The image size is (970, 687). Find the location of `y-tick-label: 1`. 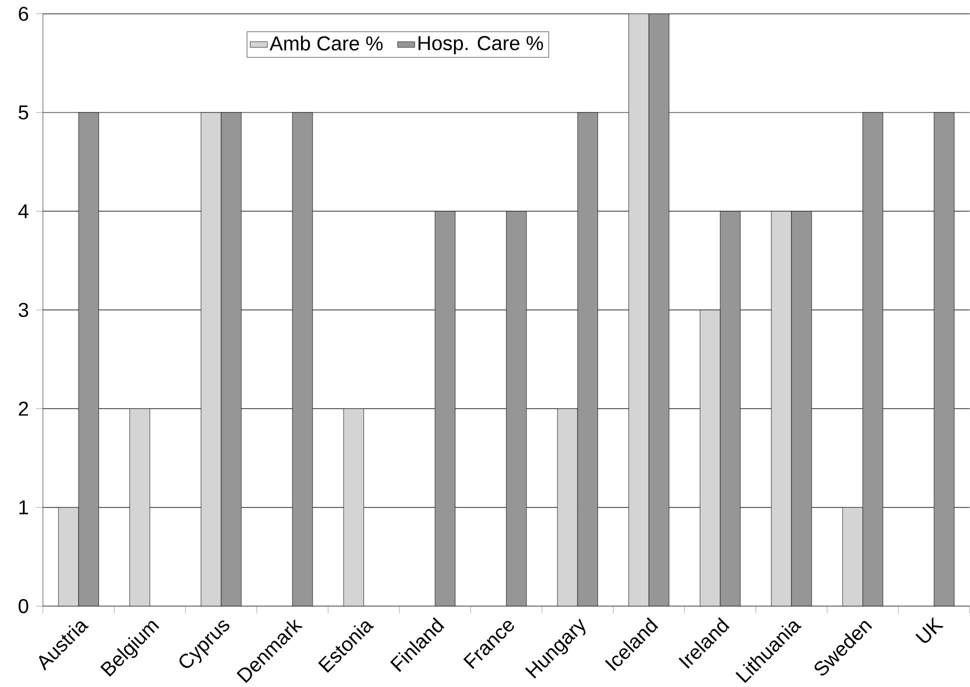

y-tick-label: 1 is located at coordinates (23, 507).